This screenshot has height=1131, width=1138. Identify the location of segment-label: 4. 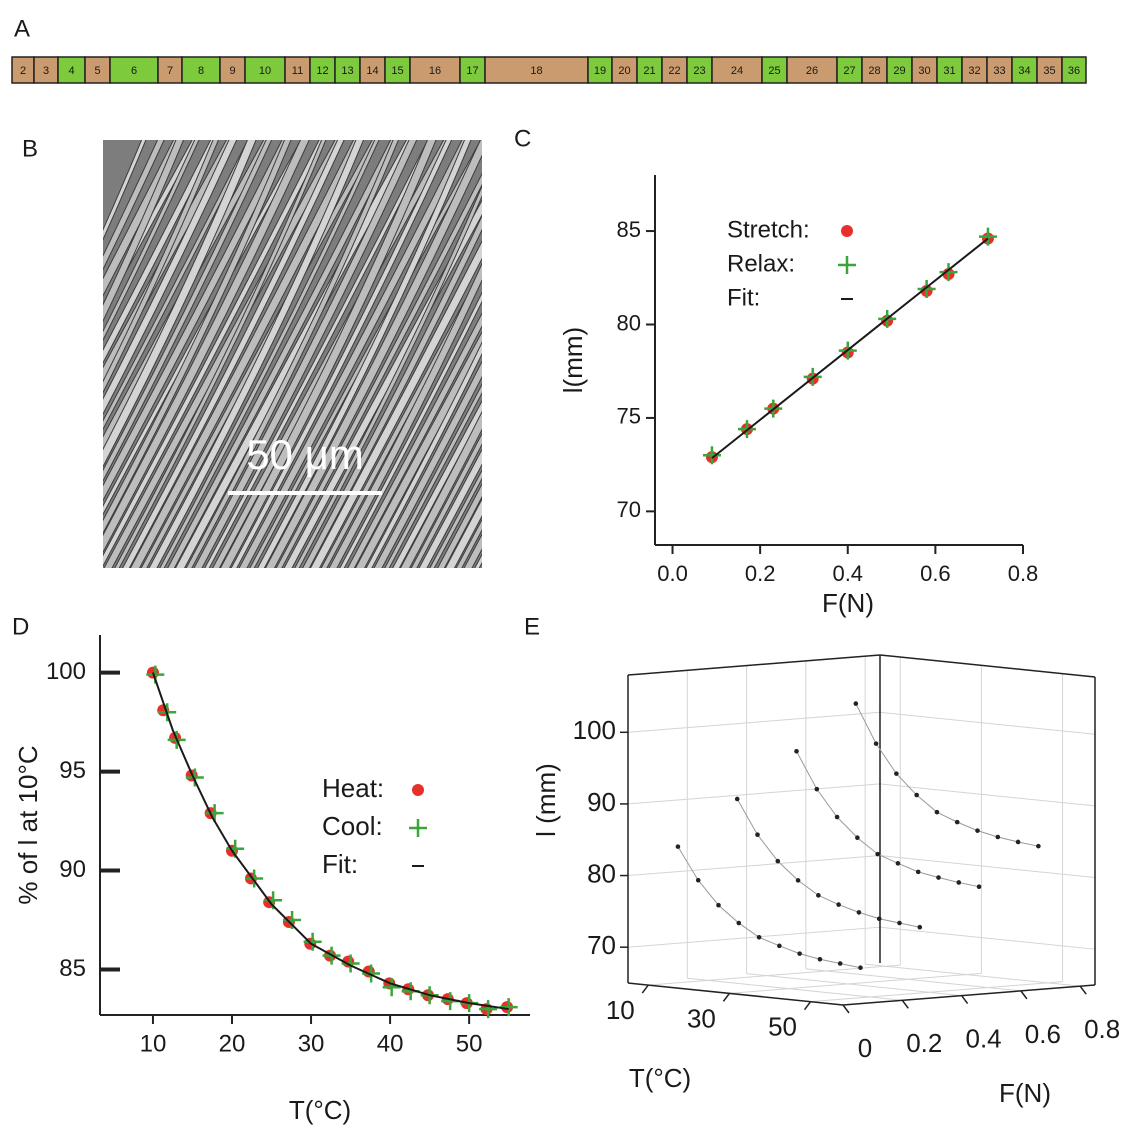
(71, 71).